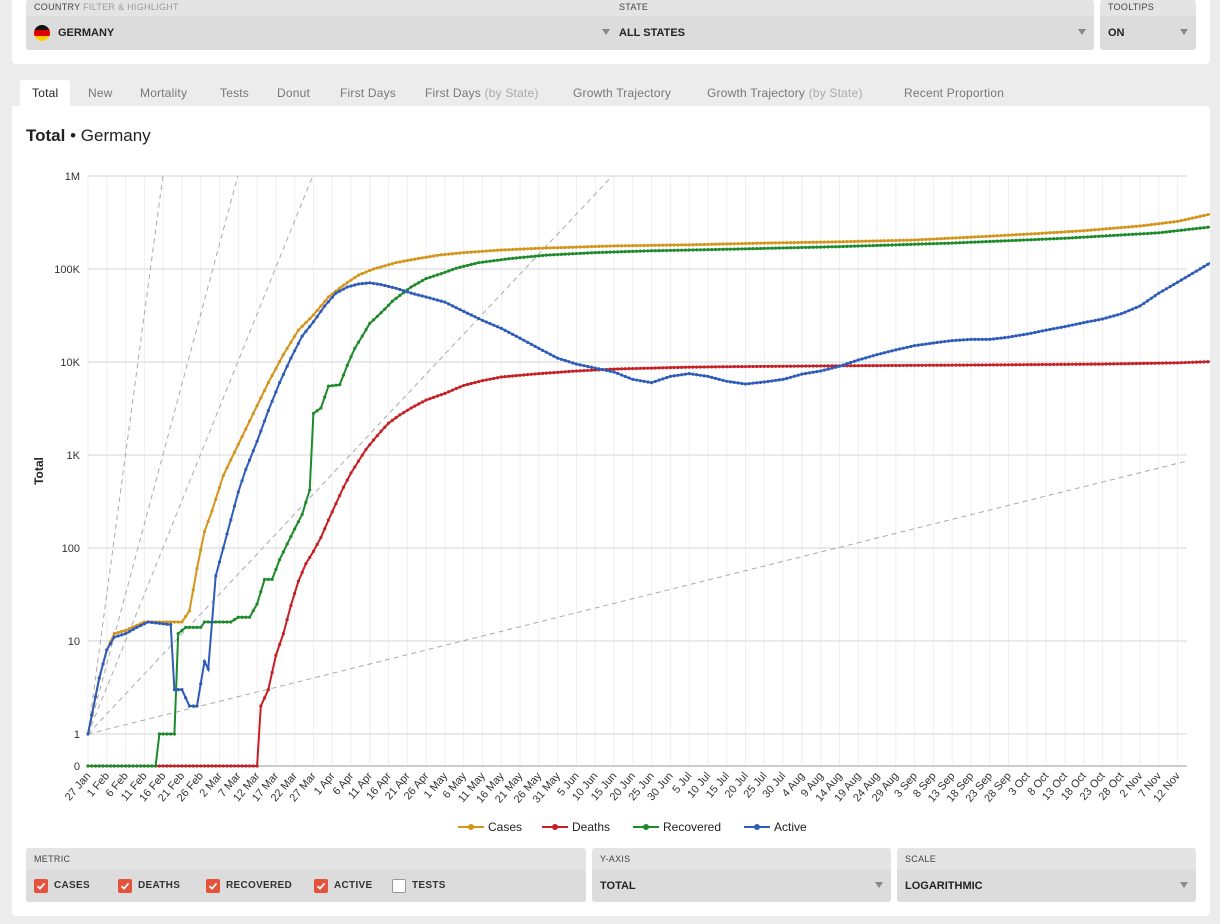 The image size is (1220, 924). What do you see at coordinates (306, 886) in the screenshot?
I see `metric-options: CASES DEATHS RECOVERED ACTIVE TESTS` at bounding box center [306, 886].